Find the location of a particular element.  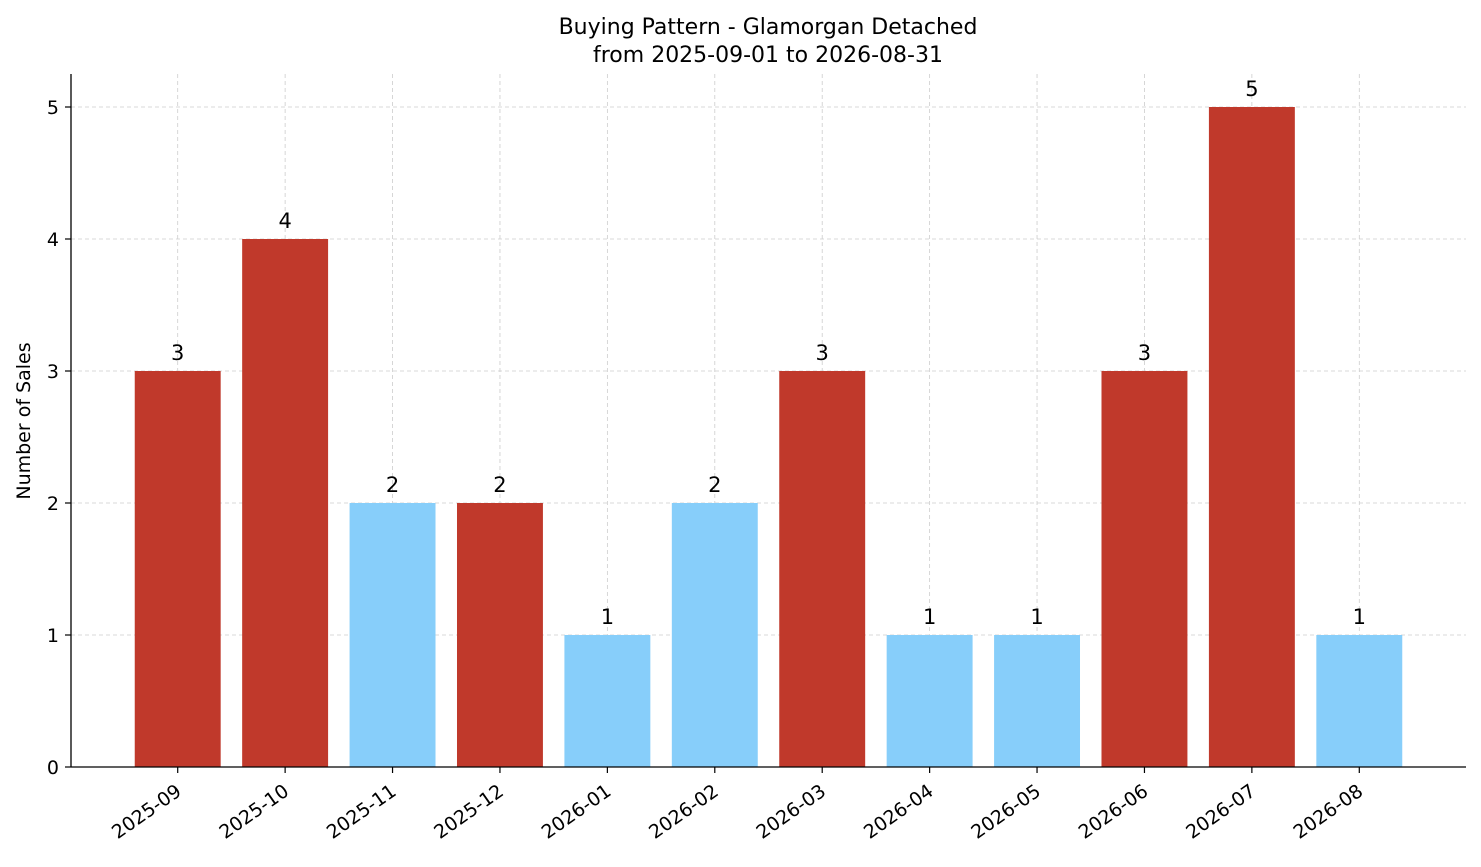

y-tick-label: 5 is located at coordinates (53, 108).